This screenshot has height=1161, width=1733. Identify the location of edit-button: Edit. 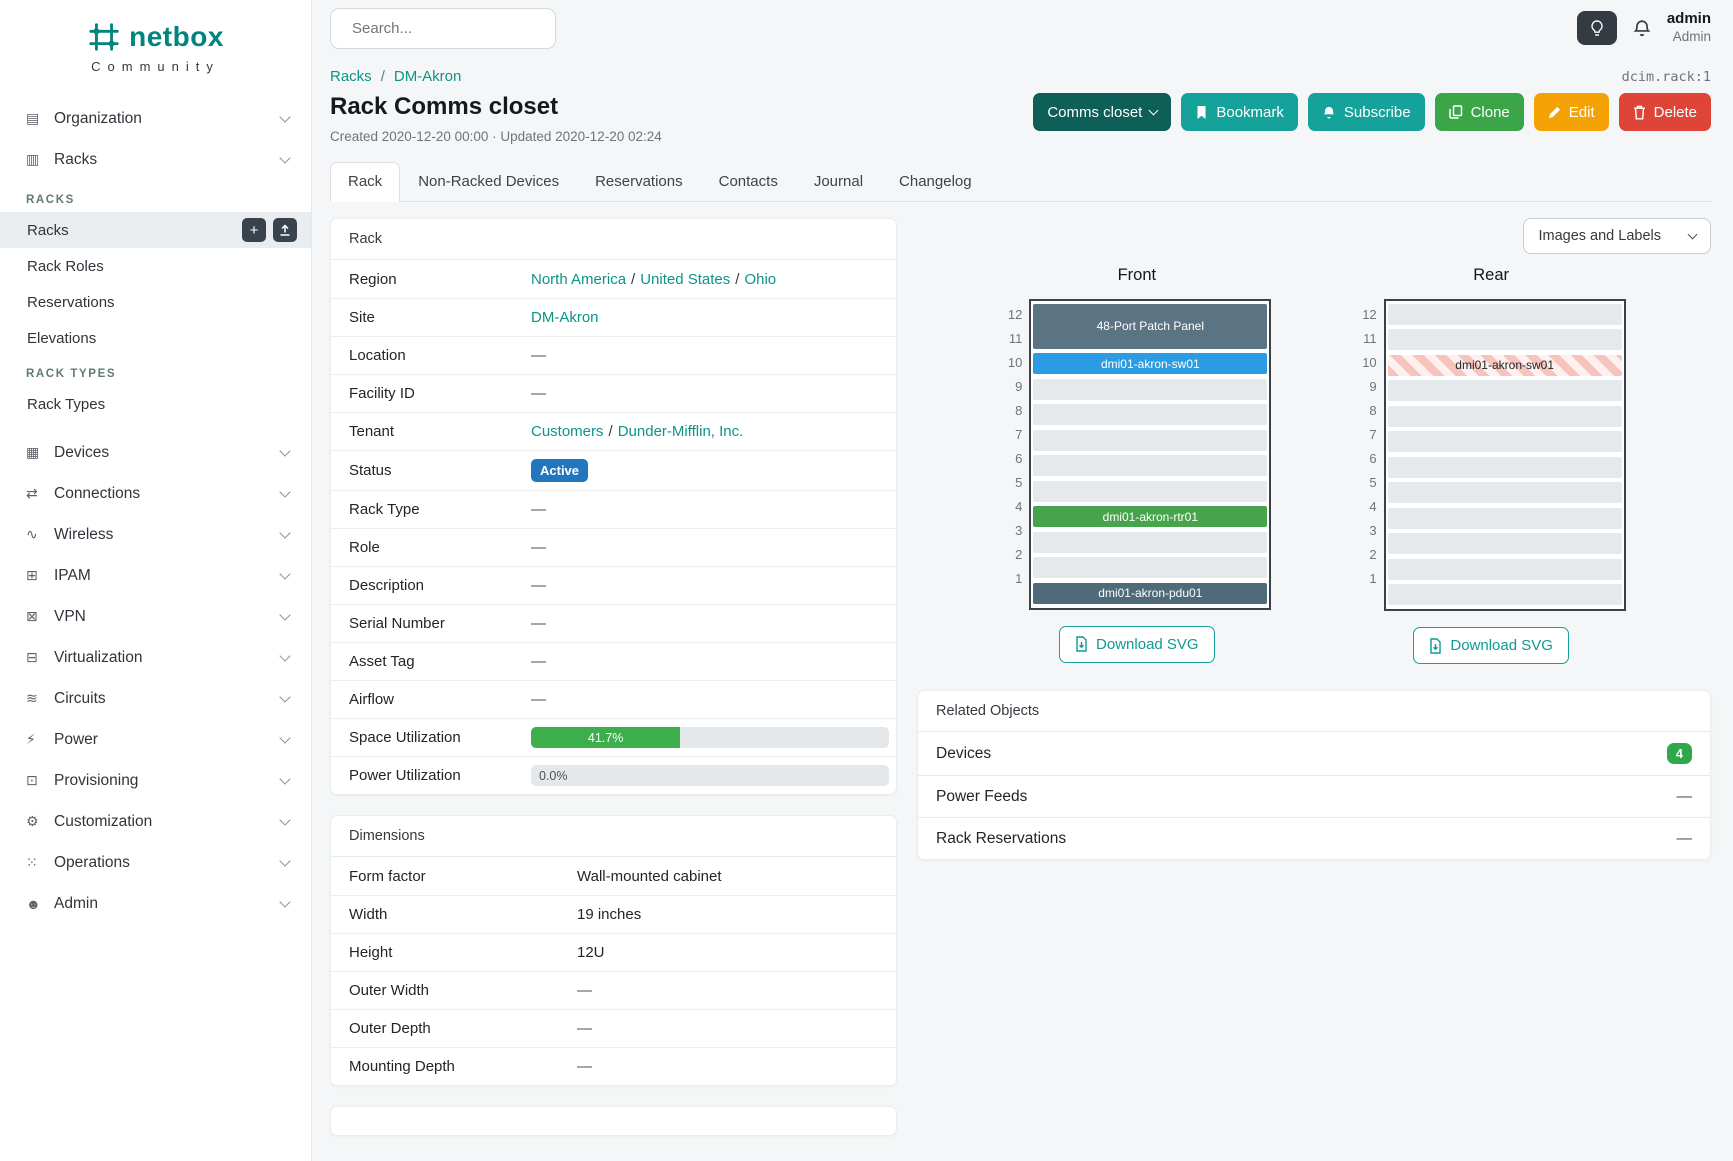
(1571, 112).